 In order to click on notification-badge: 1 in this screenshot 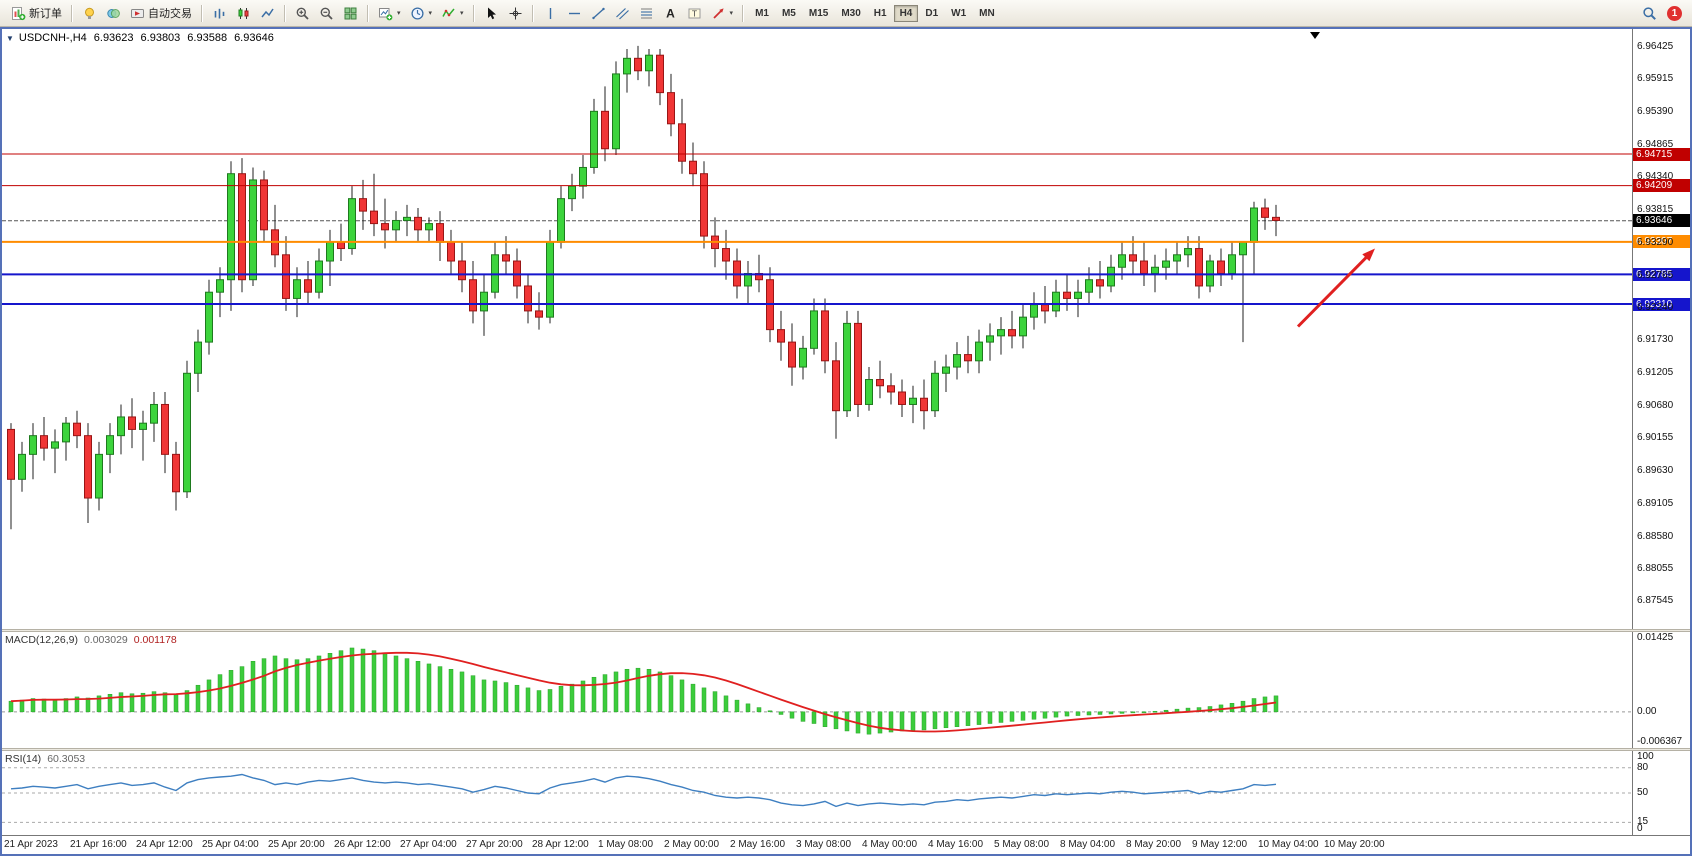, I will do `click(1674, 13)`.